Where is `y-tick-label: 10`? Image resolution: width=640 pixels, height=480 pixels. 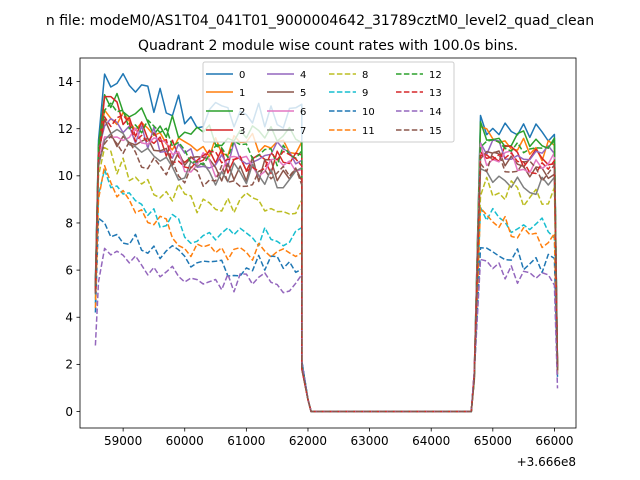 y-tick-label: 10 is located at coordinates (65, 176).